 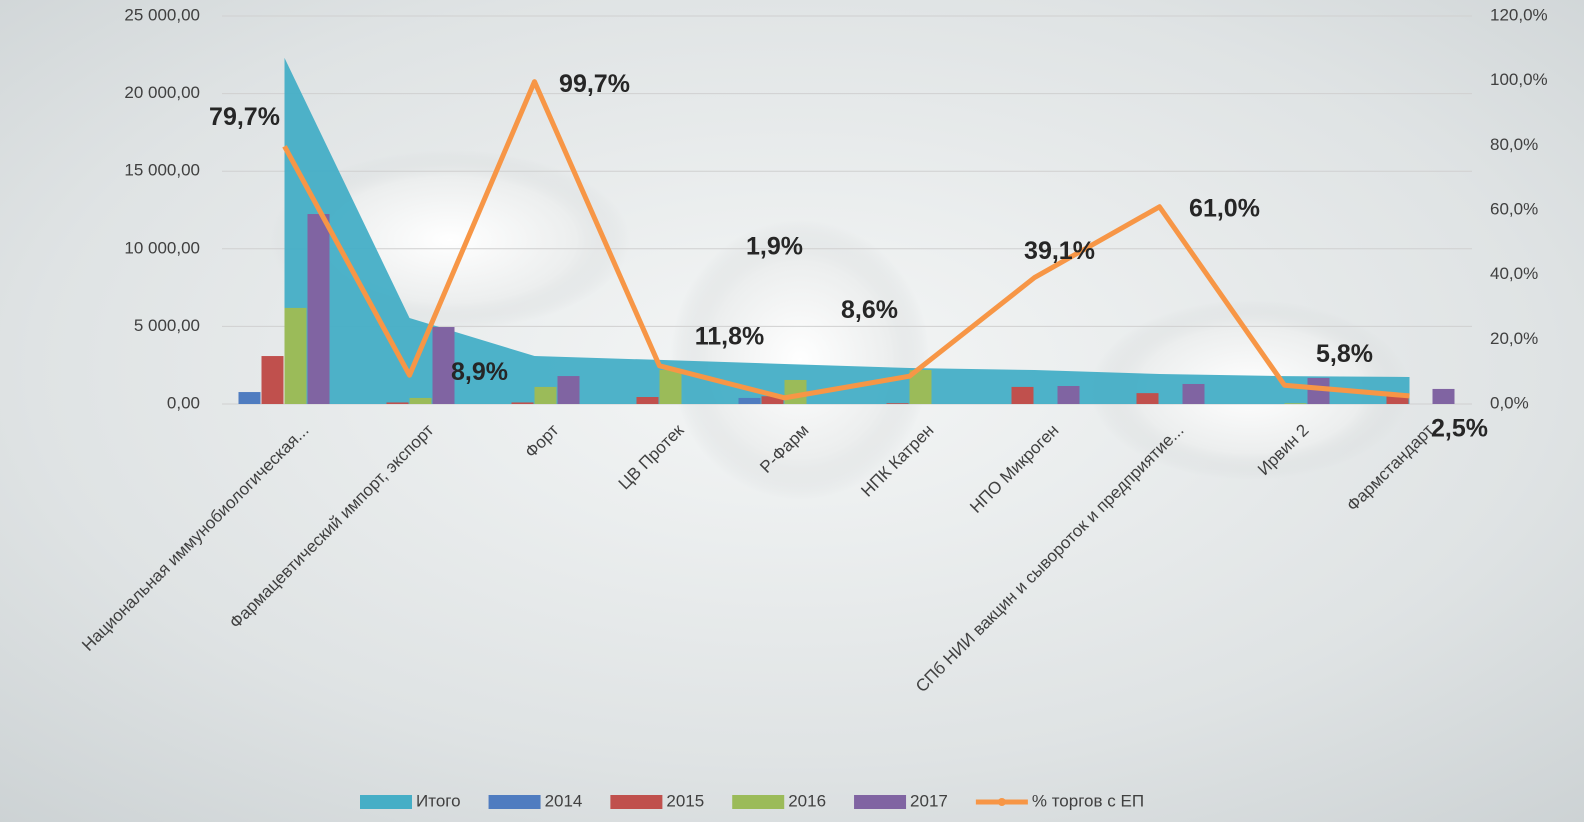 I want to click on y-tick-label: 10 000,00, so click(x=162, y=247).